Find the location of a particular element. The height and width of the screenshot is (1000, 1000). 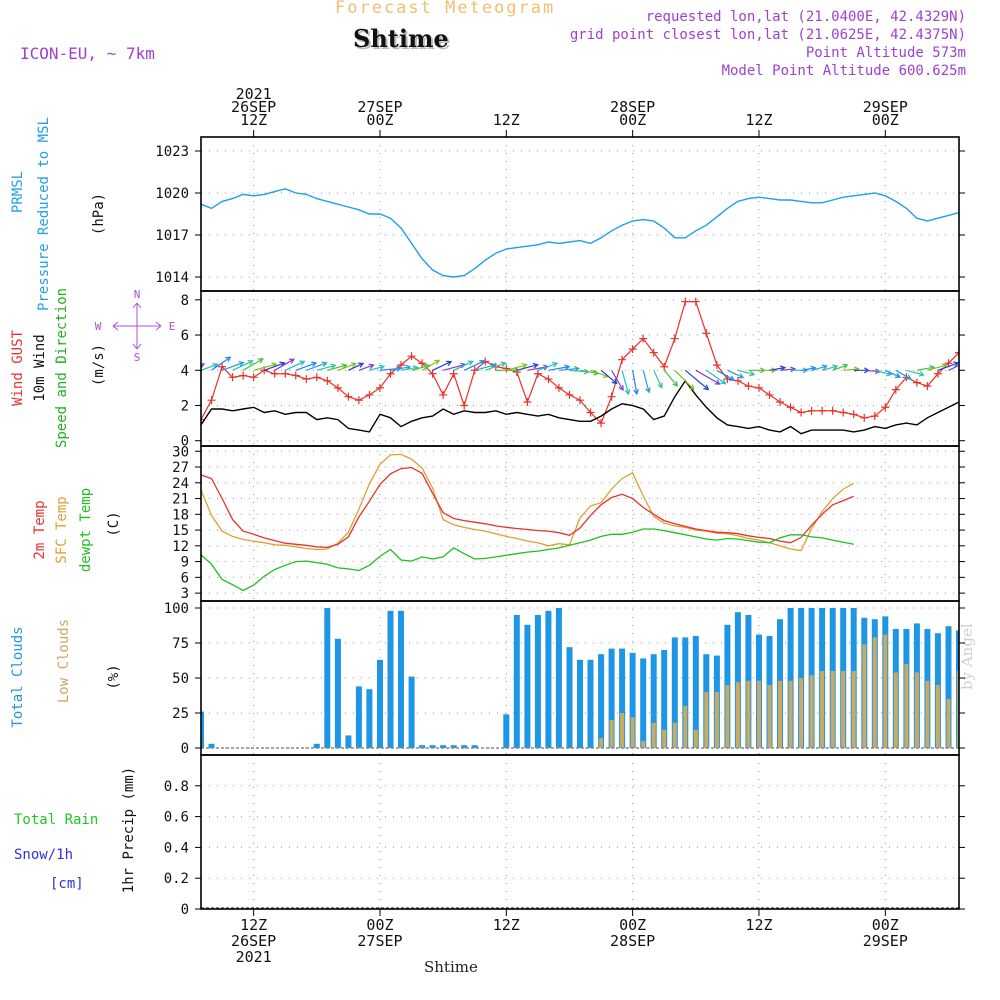

time-label-top: 00Z is located at coordinates (885, 120).